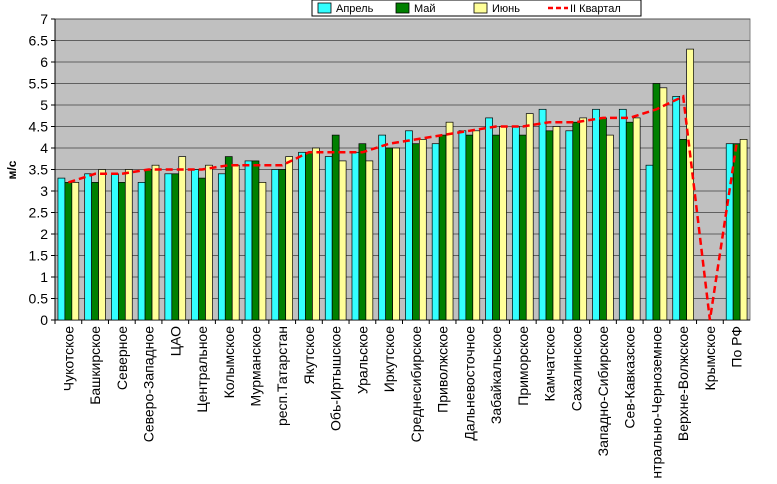 Image resolution: width=777 pixels, height=484 pixels. I want to click on x-tick-label: Мурманское, so click(255, 366).